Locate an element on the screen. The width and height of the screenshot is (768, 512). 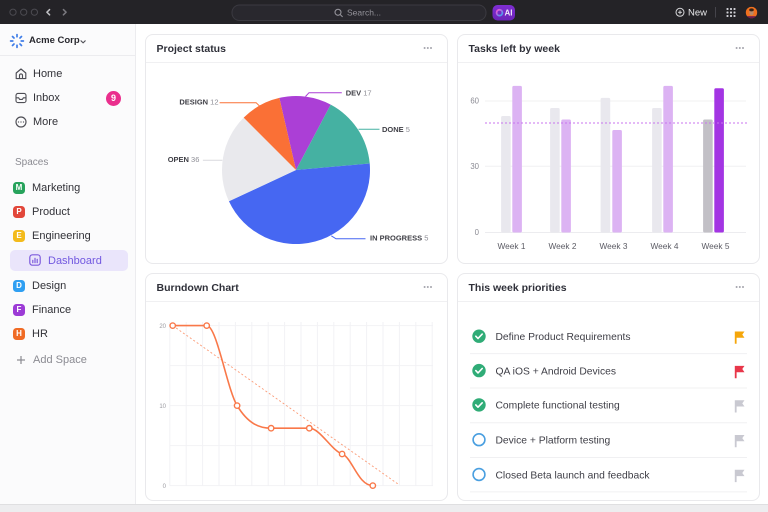
svg-text: Device + Platform testing is located at coordinates (553, 441).